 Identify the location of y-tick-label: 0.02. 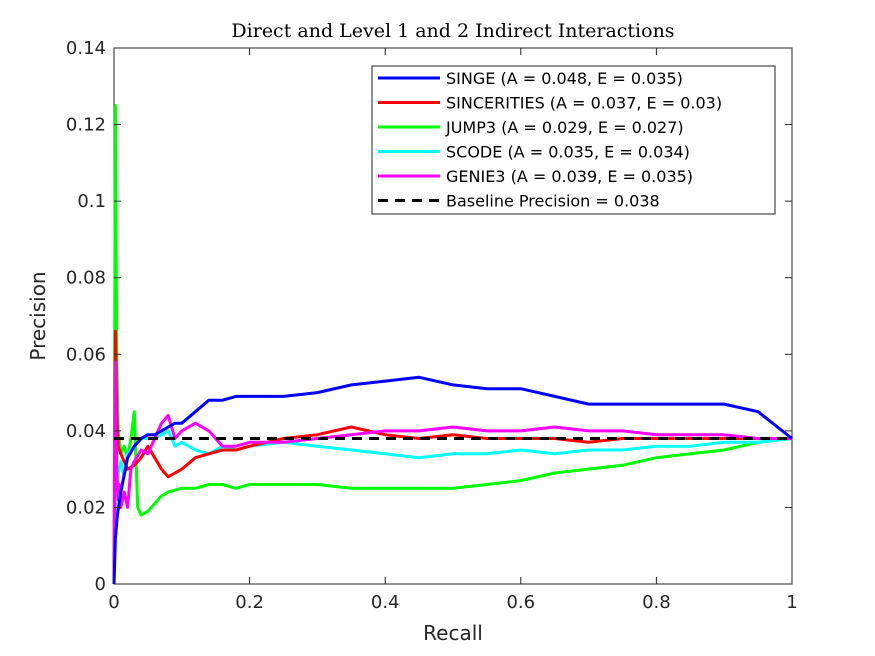
(86, 507).